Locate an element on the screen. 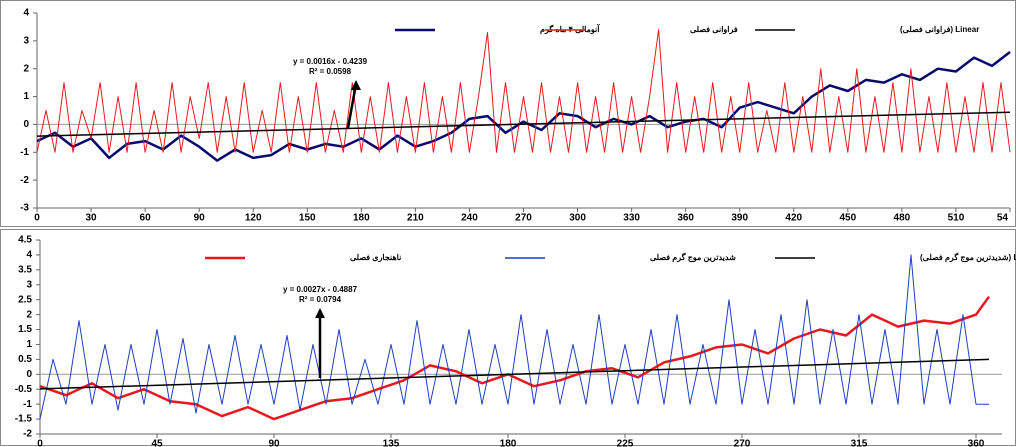 The height and width of the screenshot is (447, 1016). r-squared: R² = 0.0794 is located at coordinates (320, 299).